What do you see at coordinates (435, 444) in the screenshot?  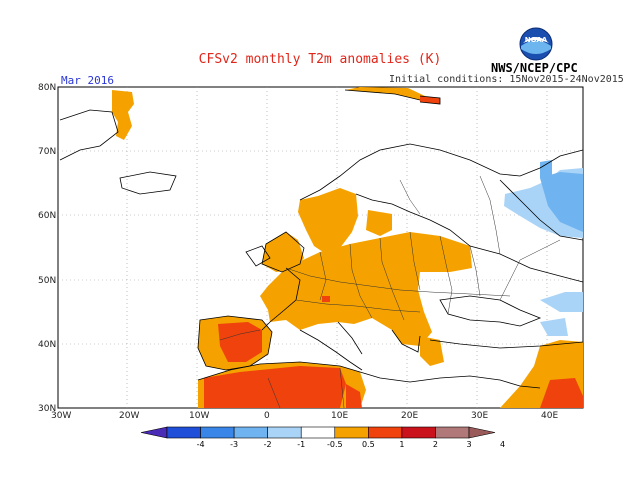 I see `colorbar-tick-label: 2` at bounding box center [435, 444].